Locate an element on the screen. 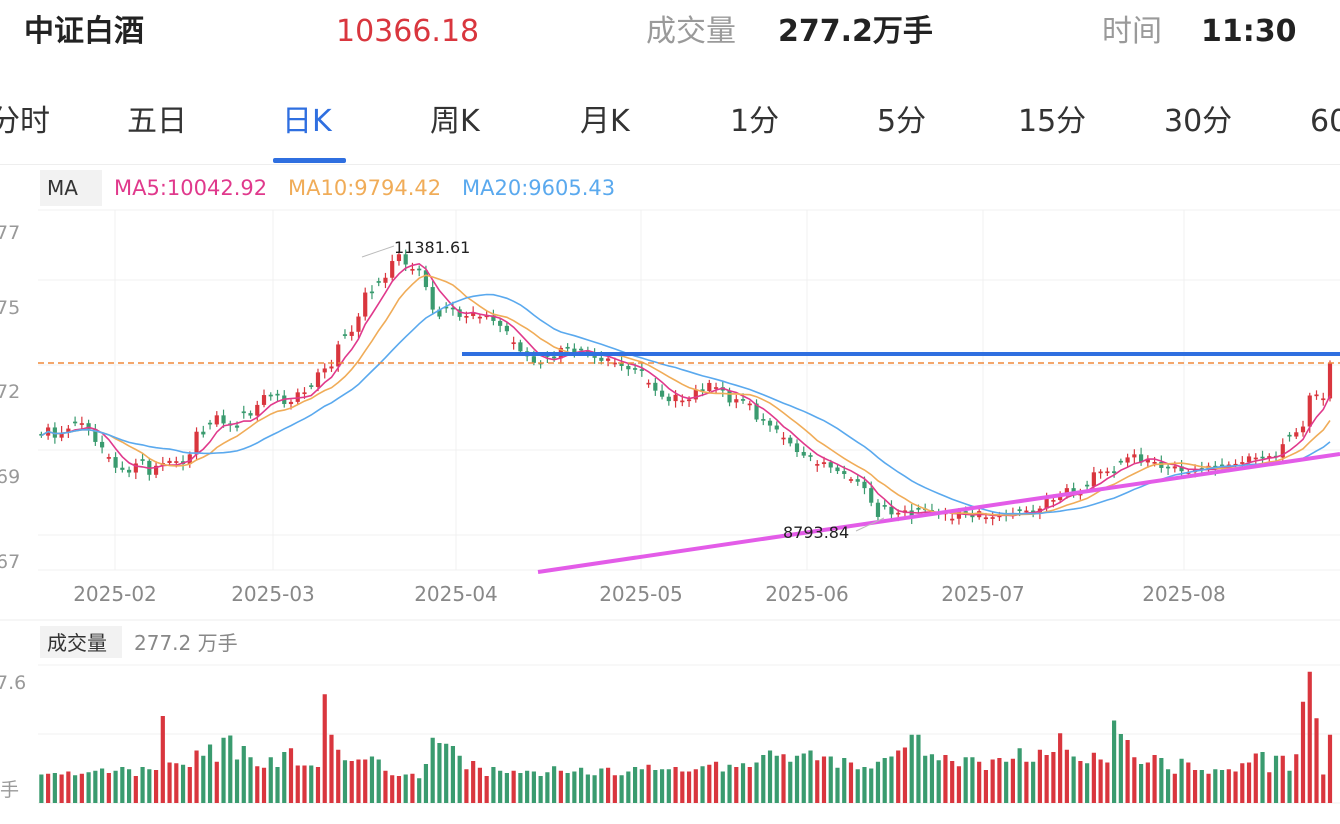 This screenshot has height=824, width=1340. tab-weekly-k: 周K is located at coordinates (455, 121).